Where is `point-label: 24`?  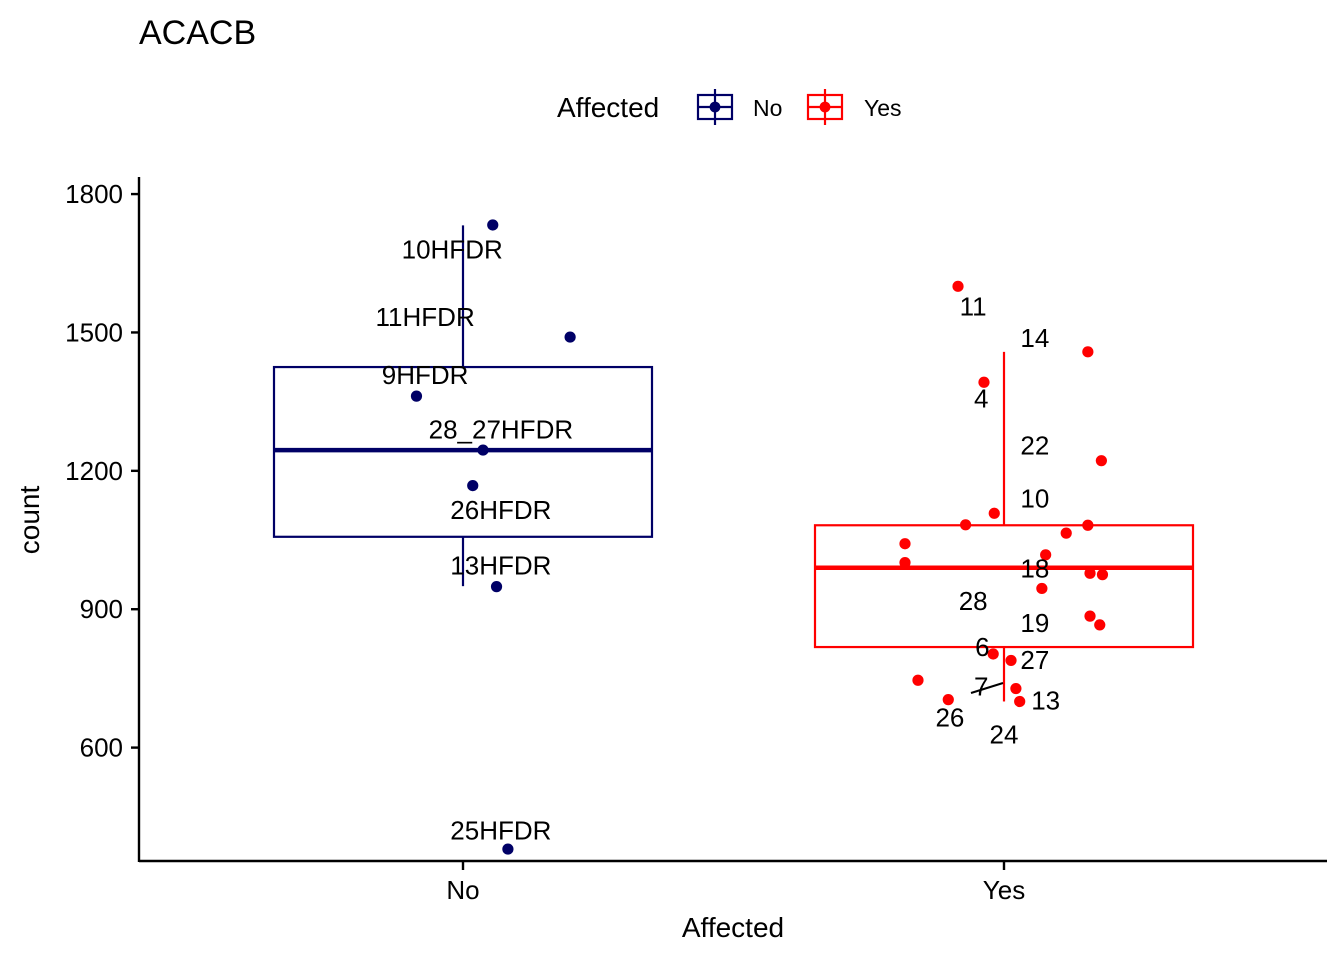
point-label: 24 is located at coordinates (1004, 735).